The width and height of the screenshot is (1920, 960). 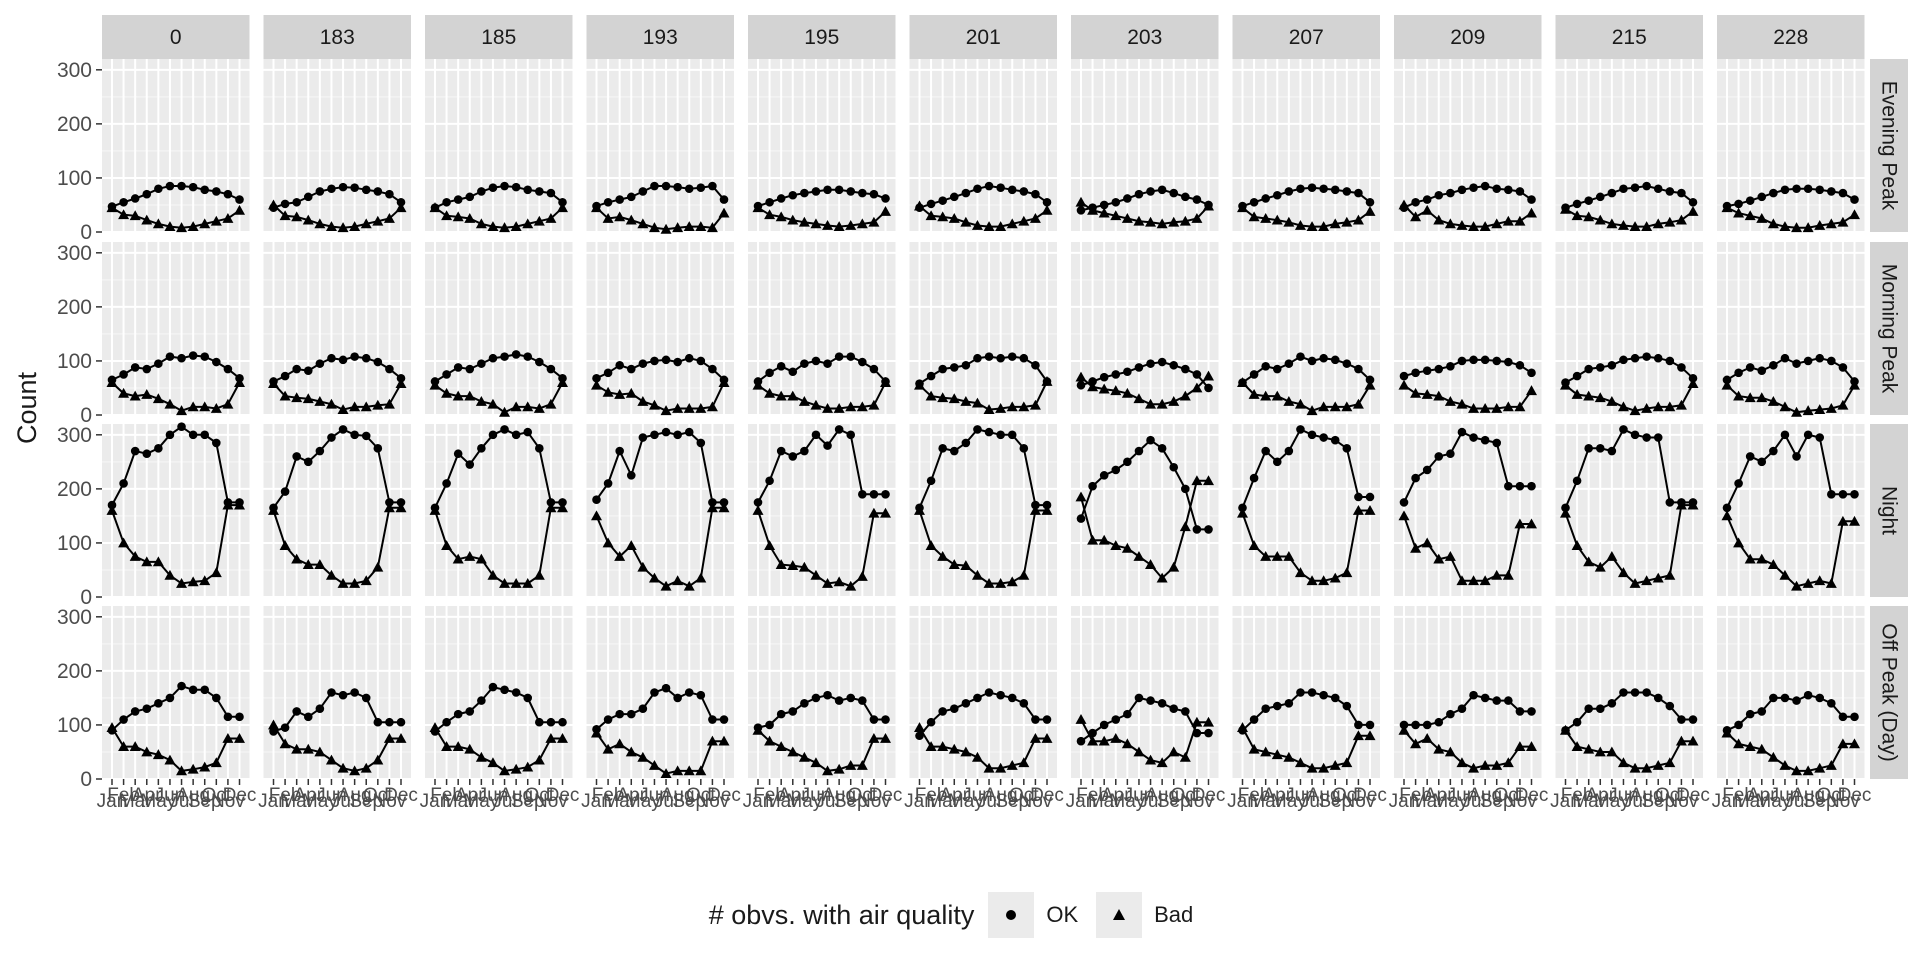 What do you see at coordinates (1889, 692) in the screenshot?
I see `facet-strip-label: Off Peak (Day)` at bounding box center [1889, 692].